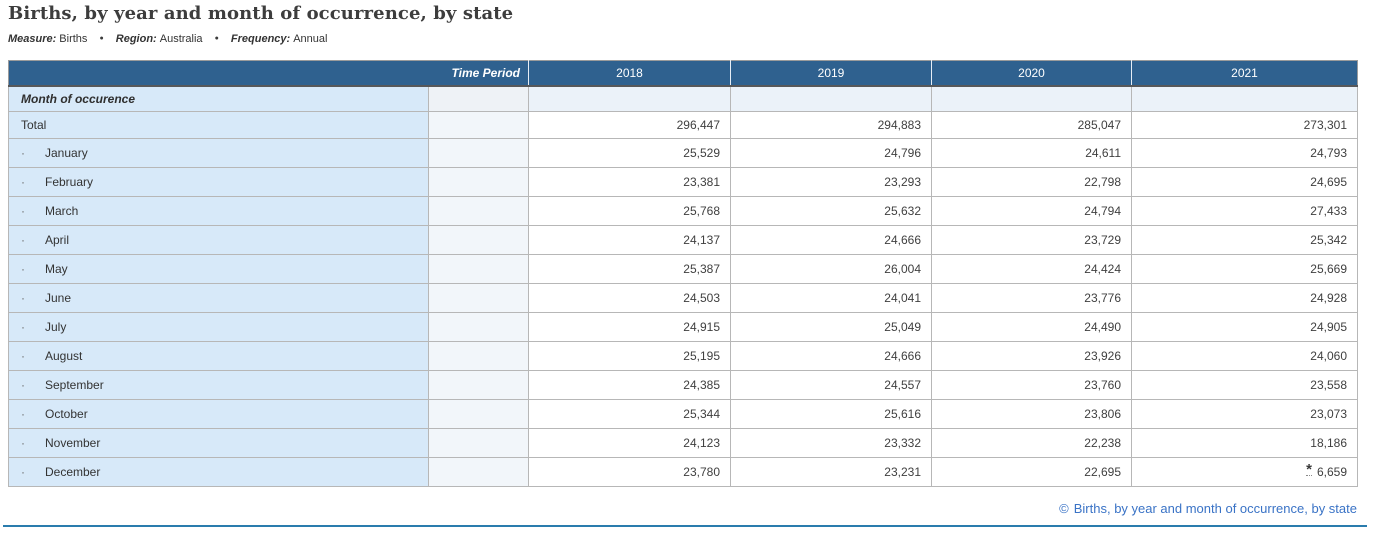 The width and height of the screenshot is (1374, 542). Describe the element at coordinates (1244, 327) in the screenshot. I see `value-cell-july-2021: 24,905` at that location.